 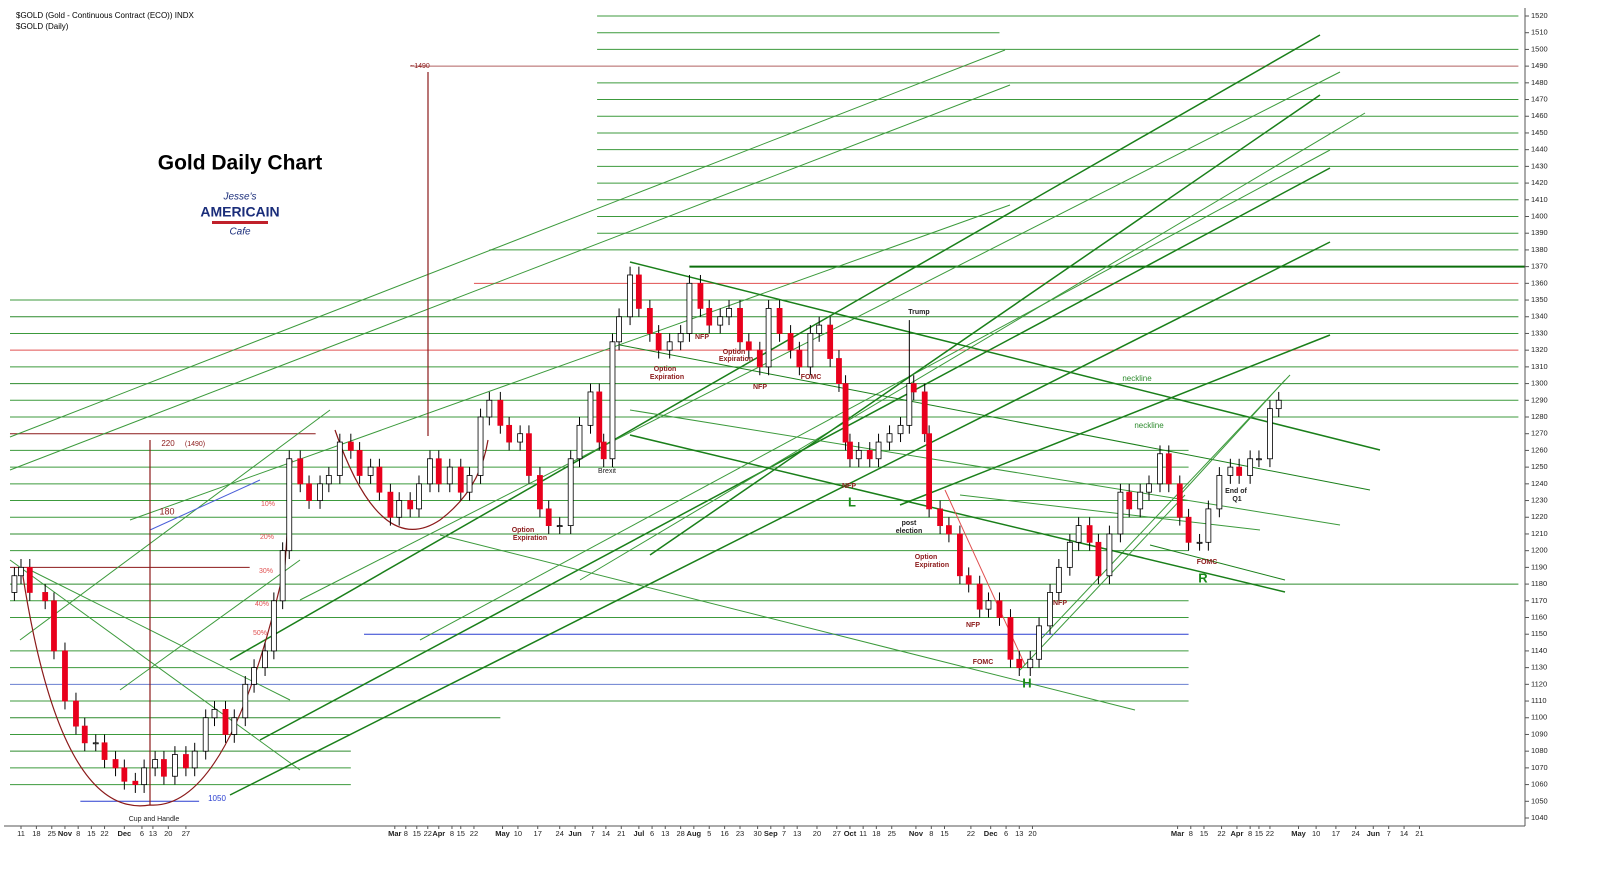 I want to click on y-tick-label: 1050, so click(x=1539, y=800).